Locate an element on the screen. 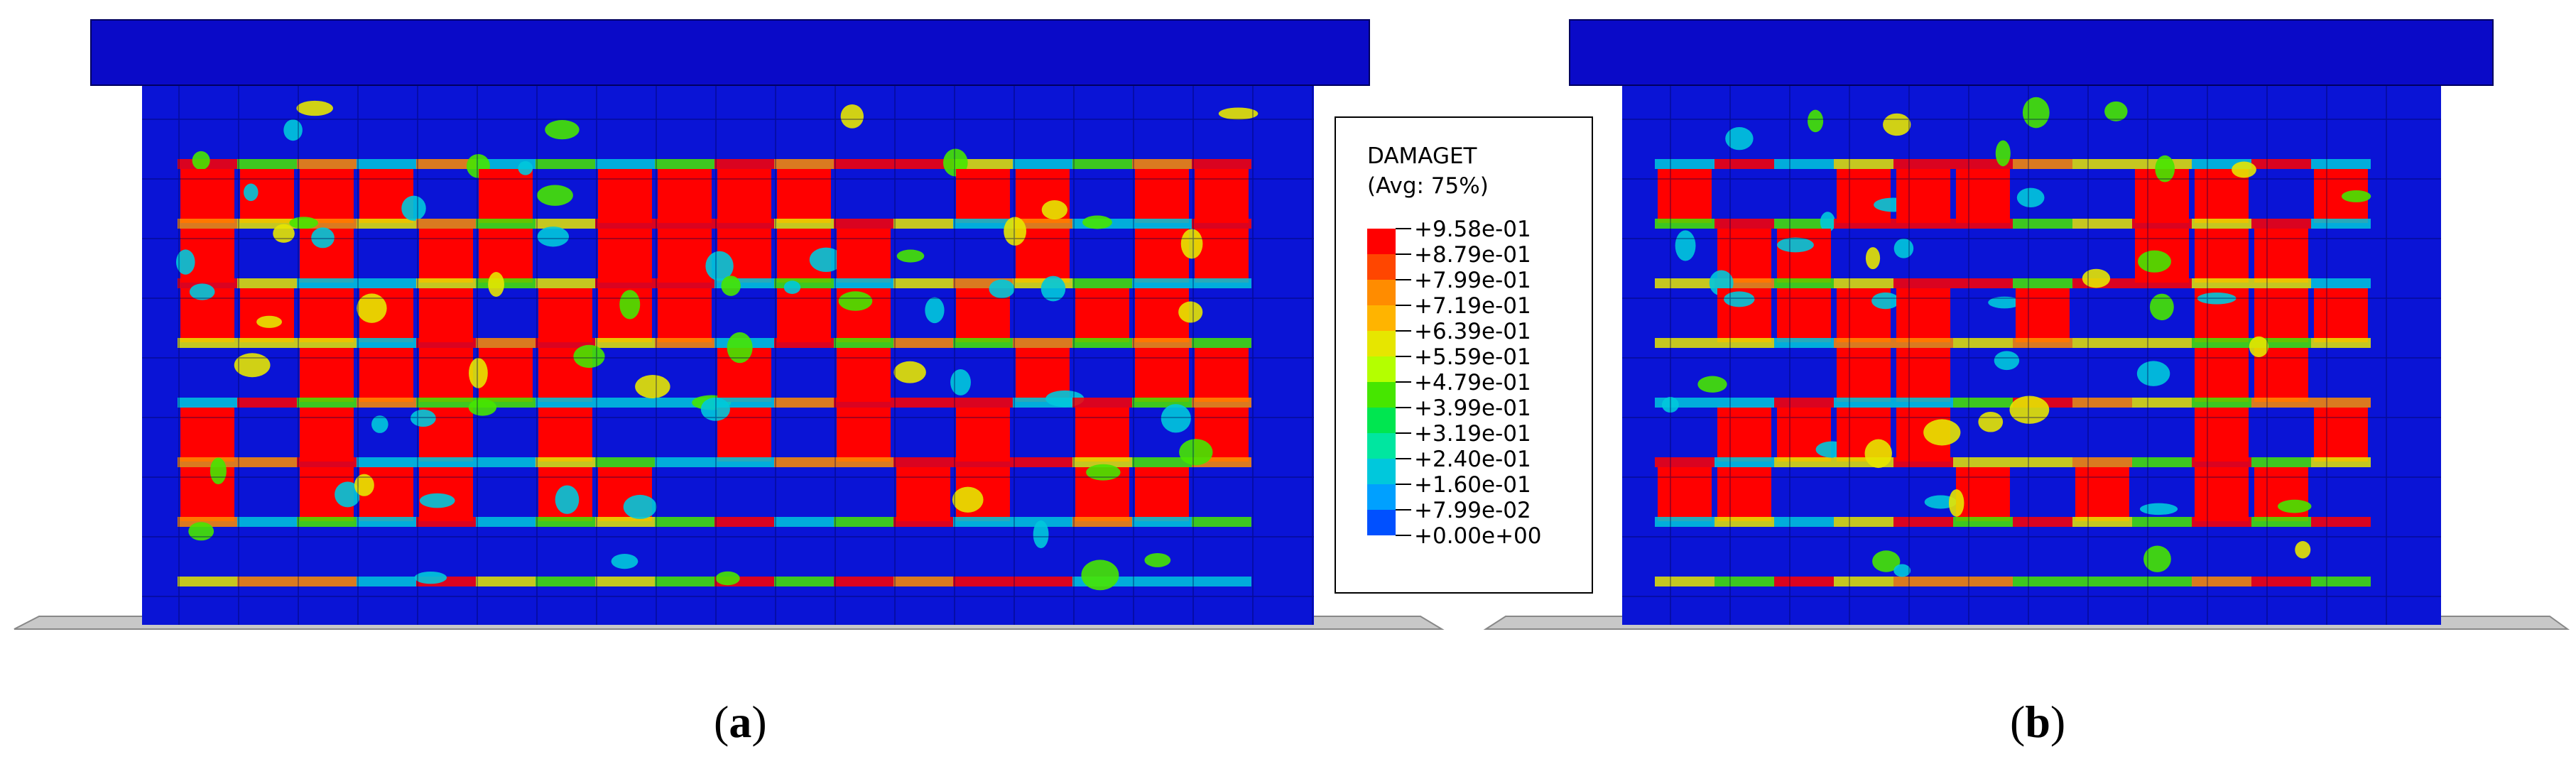 Image resolution: width=2576 pixels, height=764 pixels. legend-label: +3.99e-01 is located at coordinates (1473, 408).